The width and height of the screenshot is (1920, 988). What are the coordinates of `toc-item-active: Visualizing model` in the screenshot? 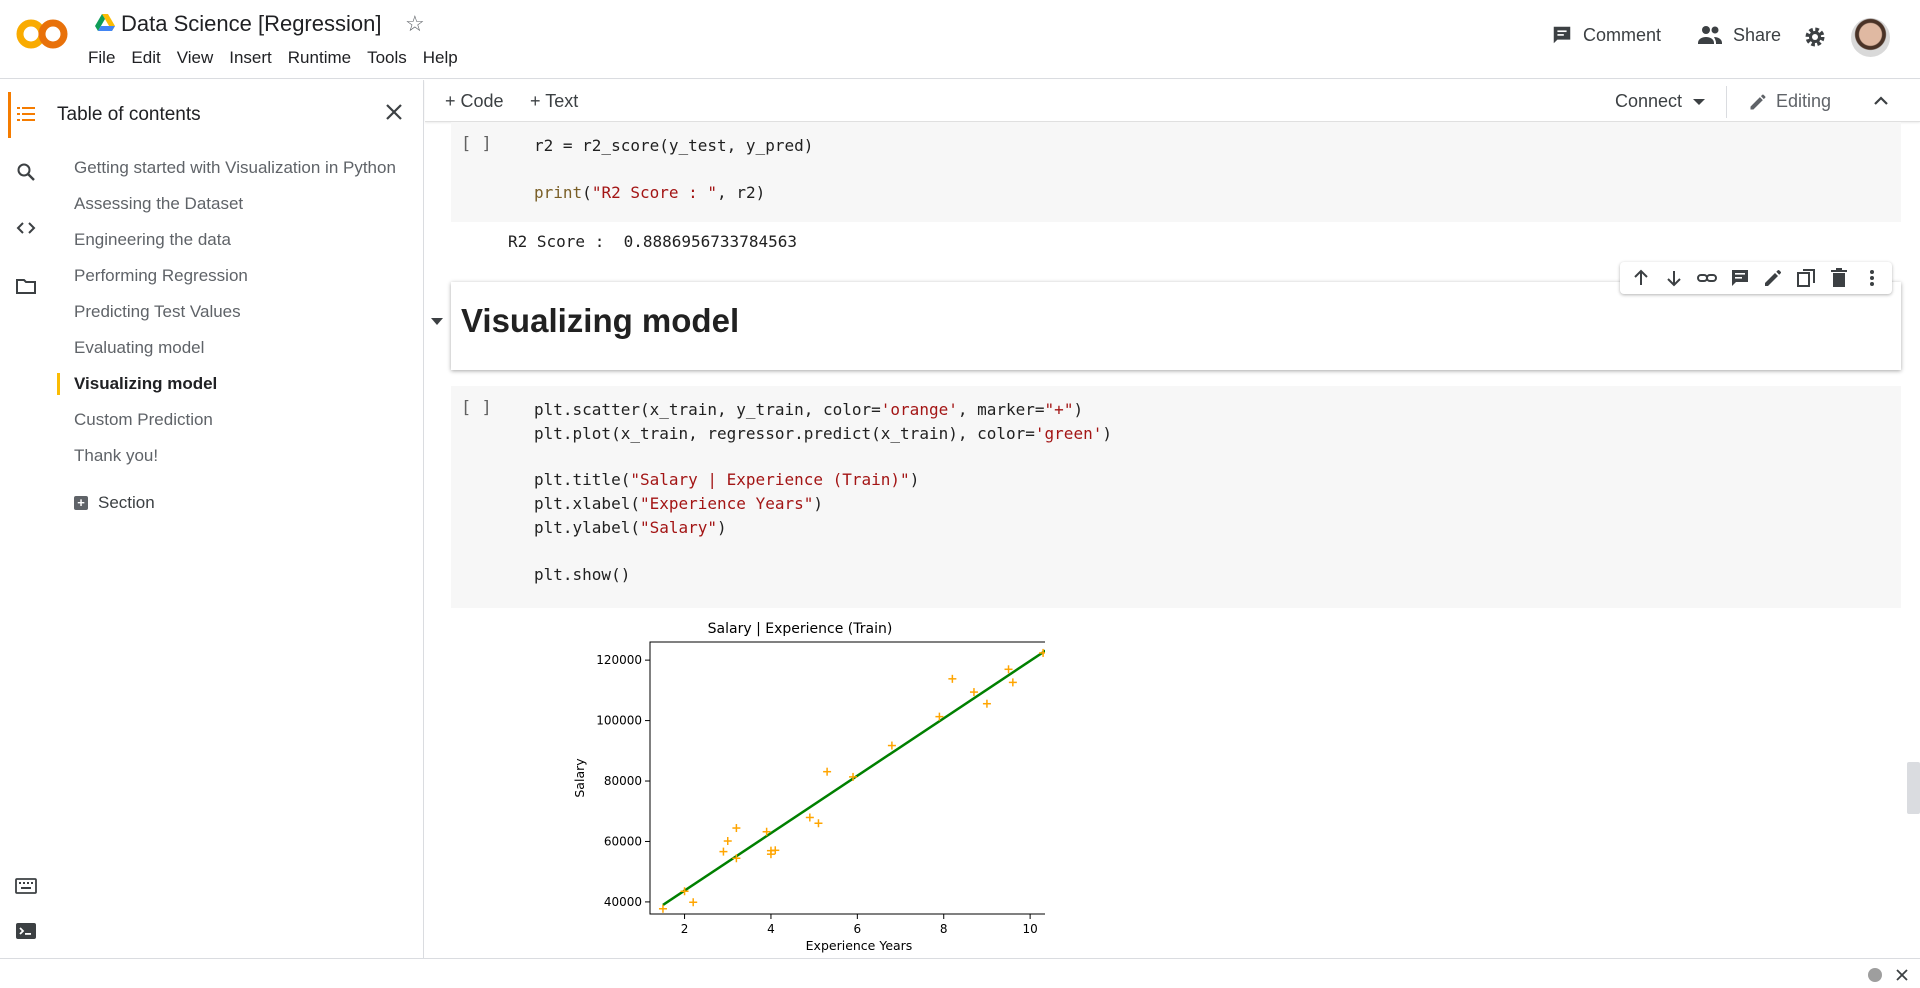 It's located at (146, 383).